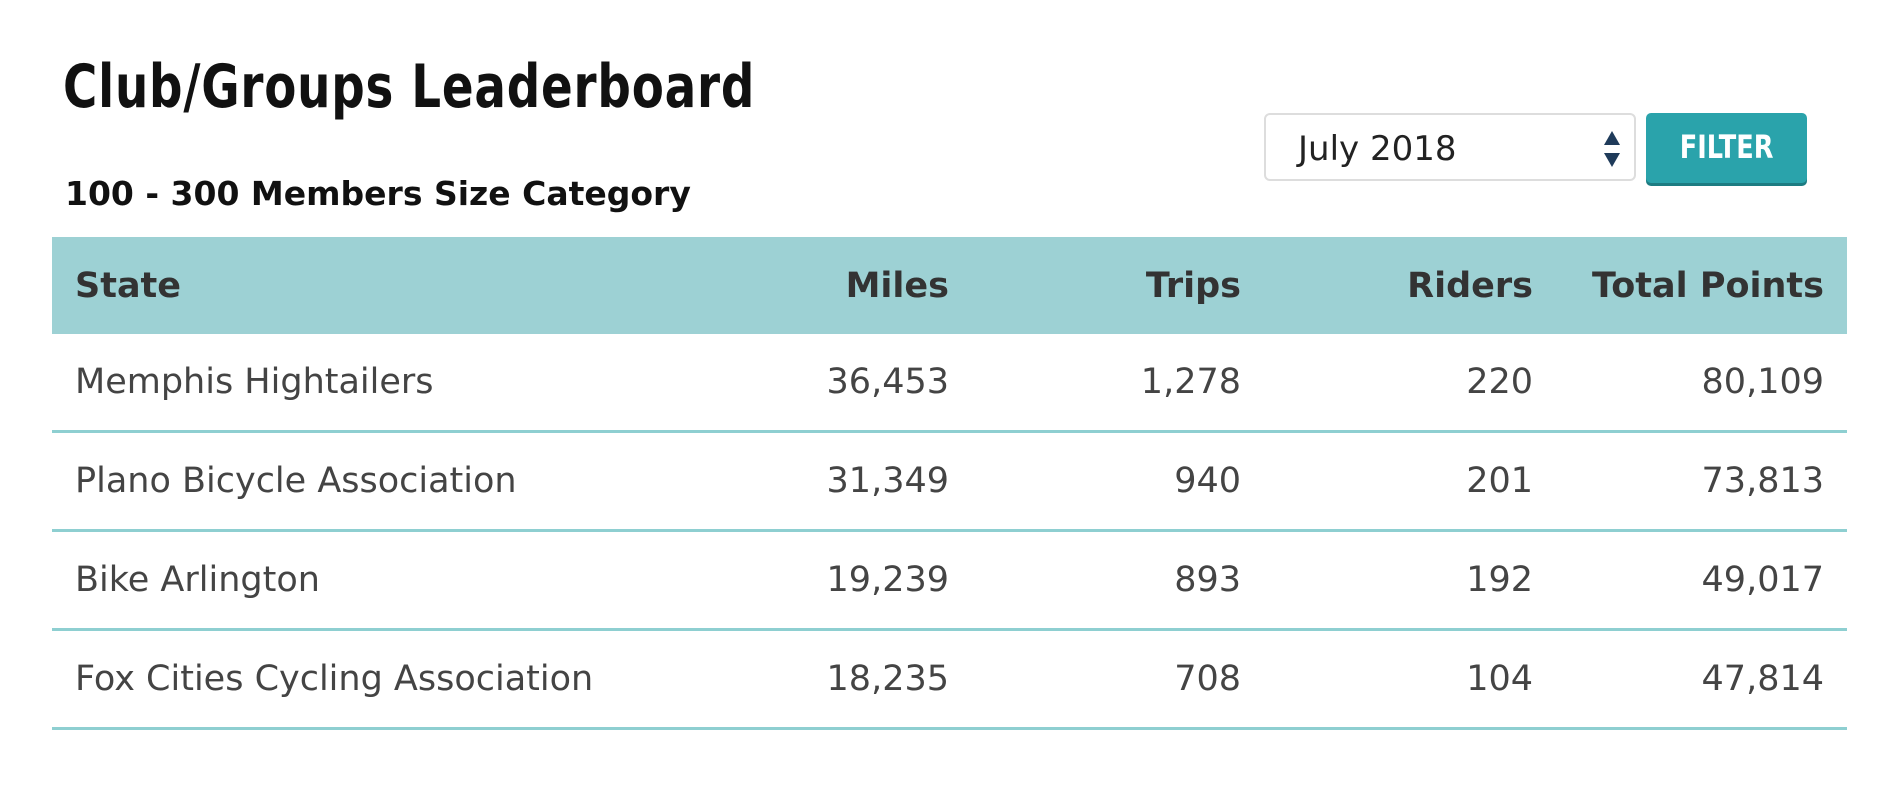  Describe the element at coordinates (366, 481) in the screenshot. I see `club-name: Plano Bicycle Association` at that location.